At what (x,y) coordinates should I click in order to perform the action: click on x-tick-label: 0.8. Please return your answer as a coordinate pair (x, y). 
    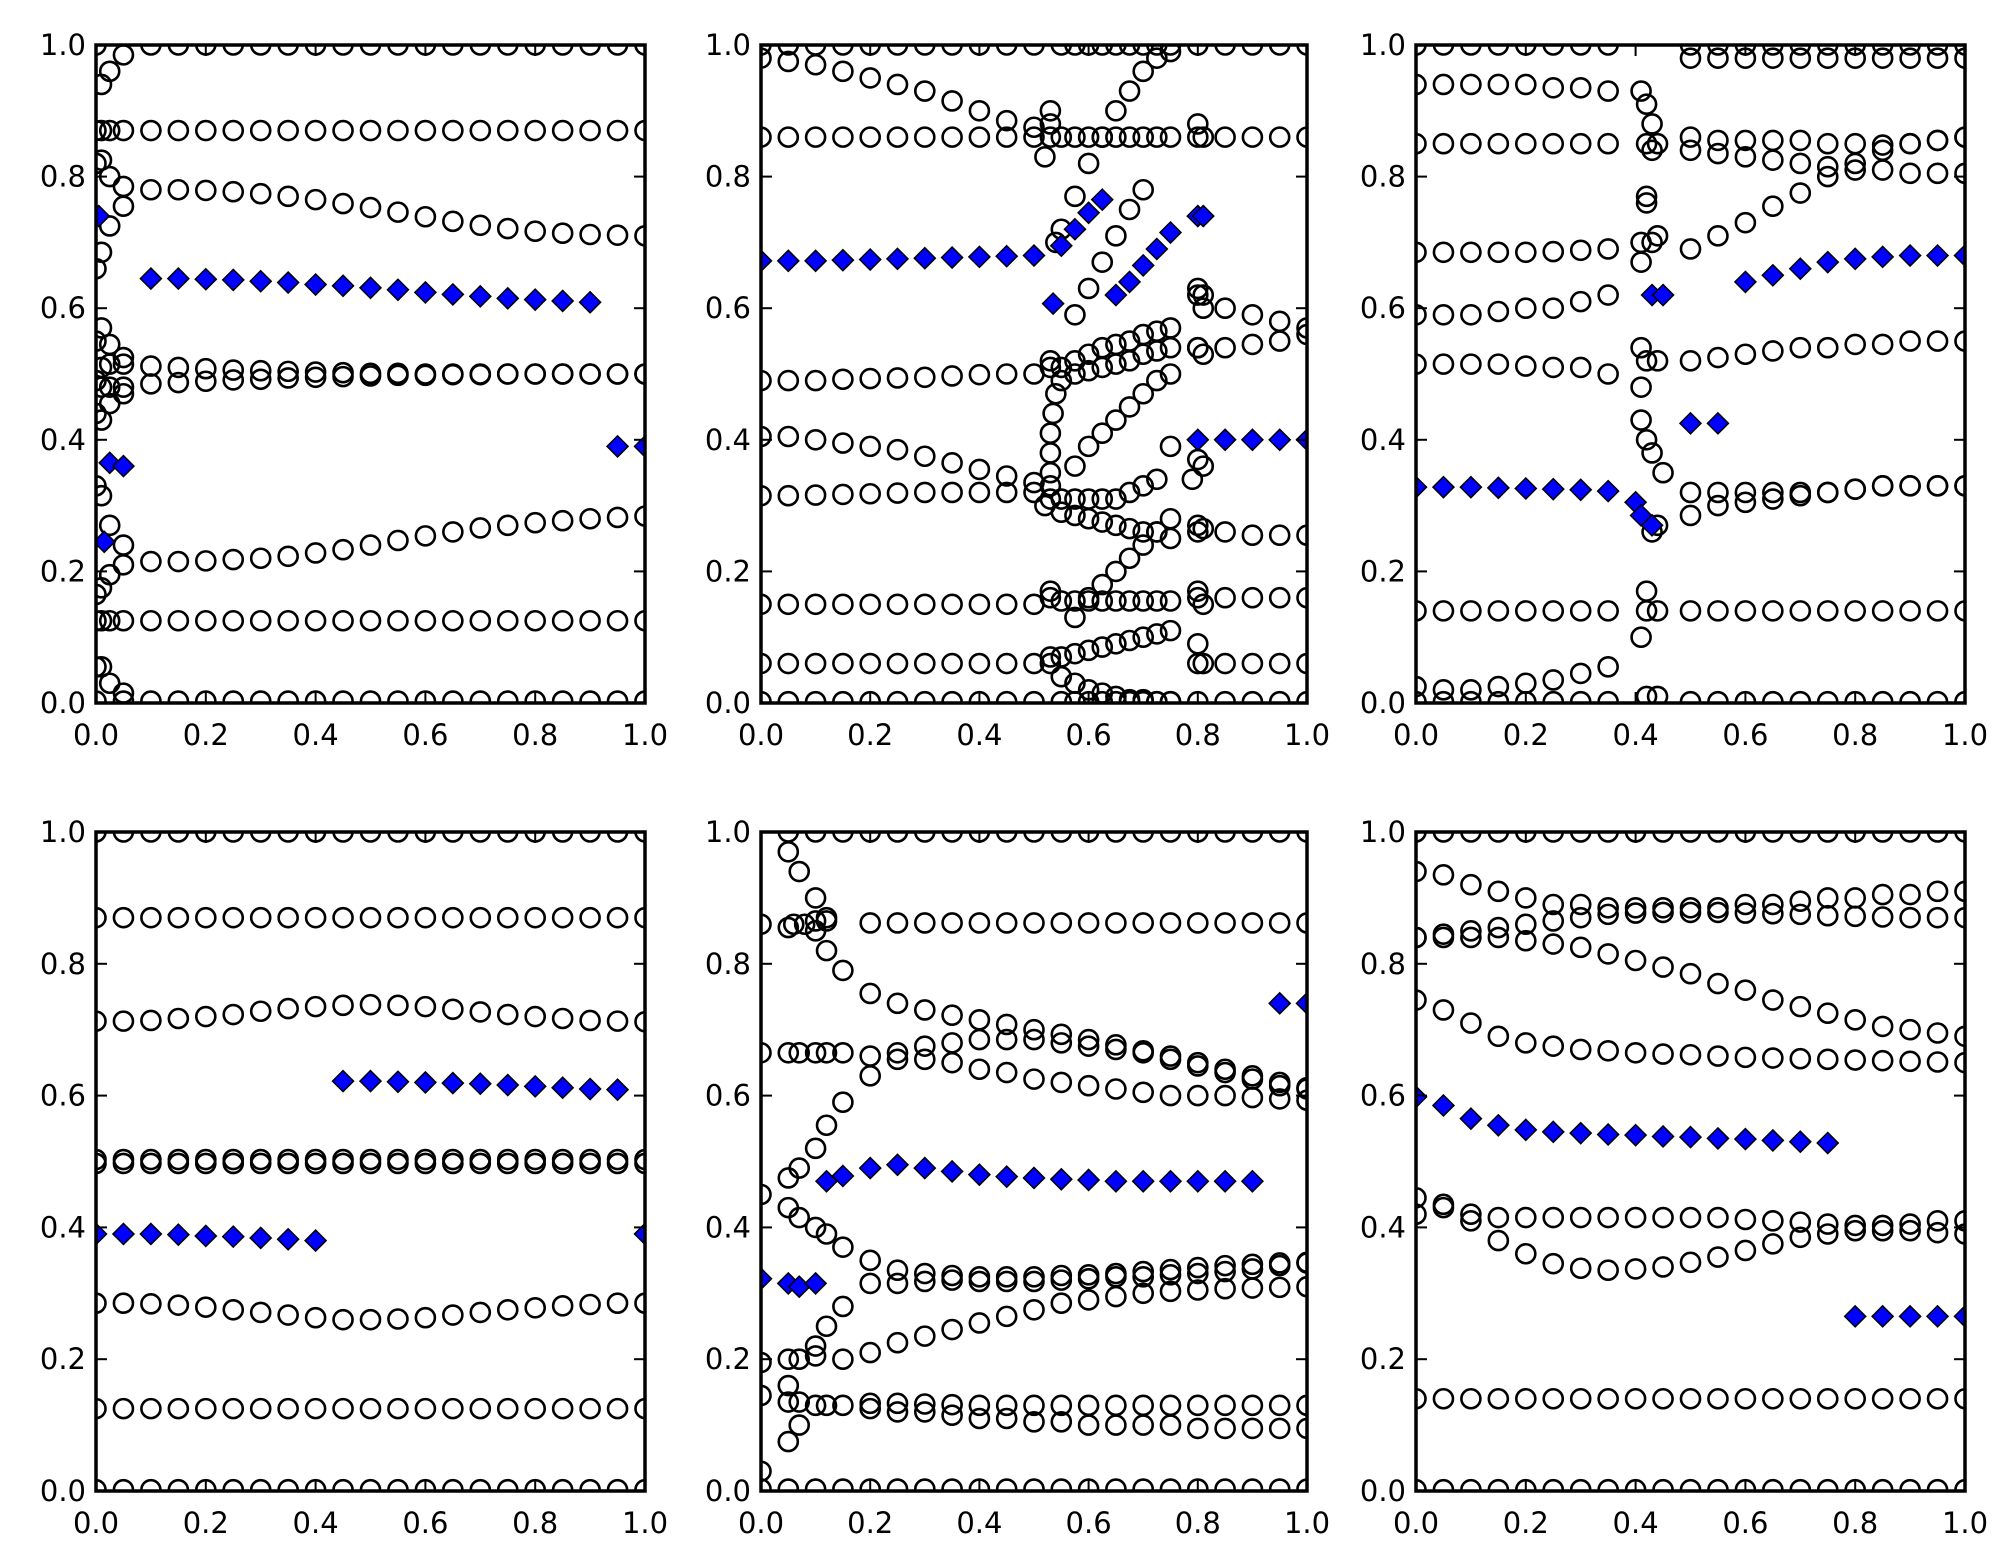
    Looking at the image, I should click on (535, 735).